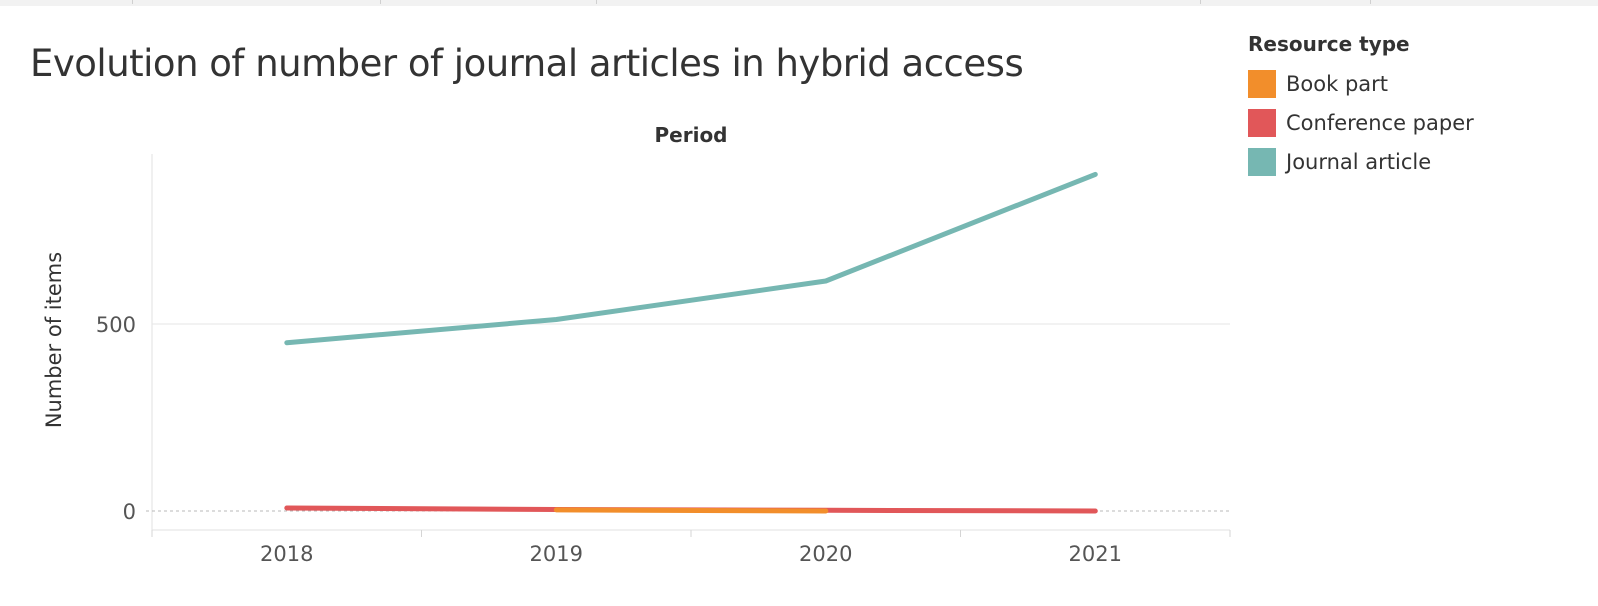  What do you see at coordinates (1095, 554) in the screenshot?
I see `x-tick-label: 2021` at bounding box center [1095, 554].